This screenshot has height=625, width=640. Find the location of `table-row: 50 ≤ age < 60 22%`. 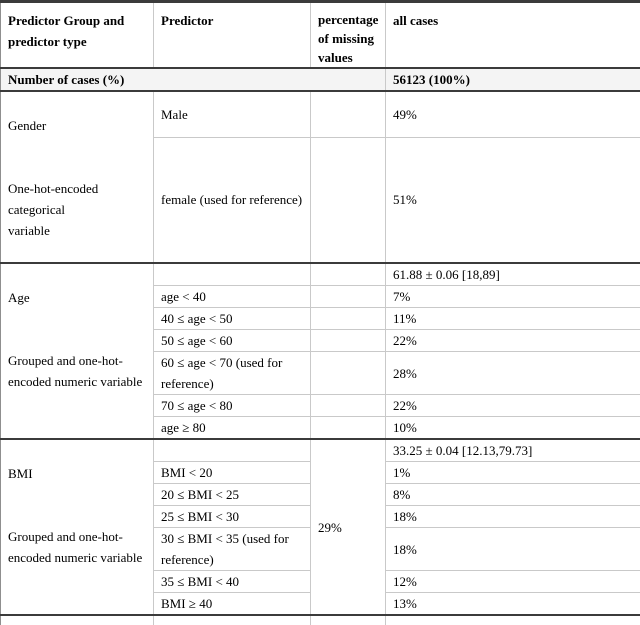

table-row: 50 ≤ age < 60 22% is located at coordinates (320, 340).